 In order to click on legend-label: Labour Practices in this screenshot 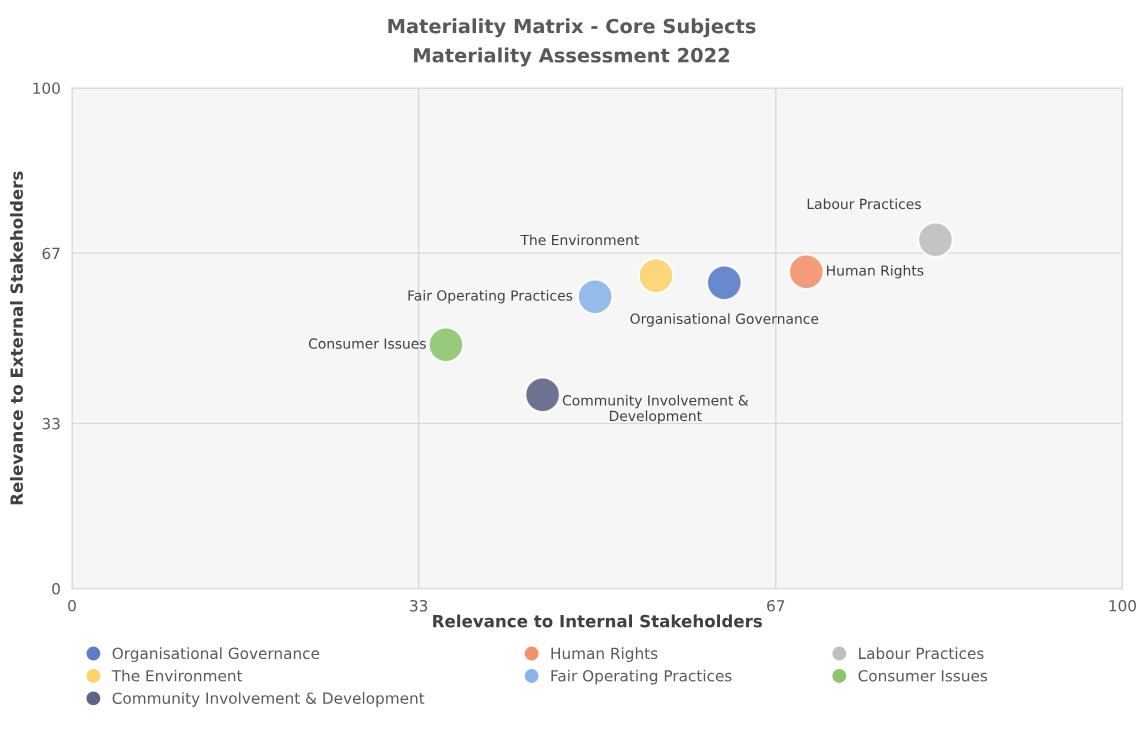, I will do `click(921, 653)`.